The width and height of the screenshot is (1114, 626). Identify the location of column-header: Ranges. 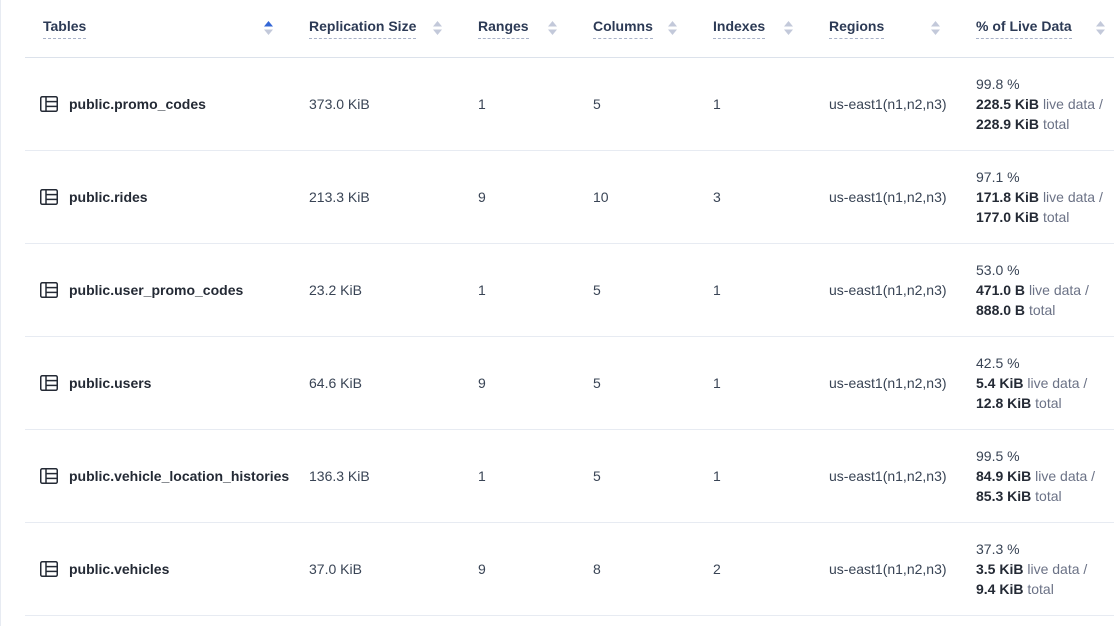
(535, 29).